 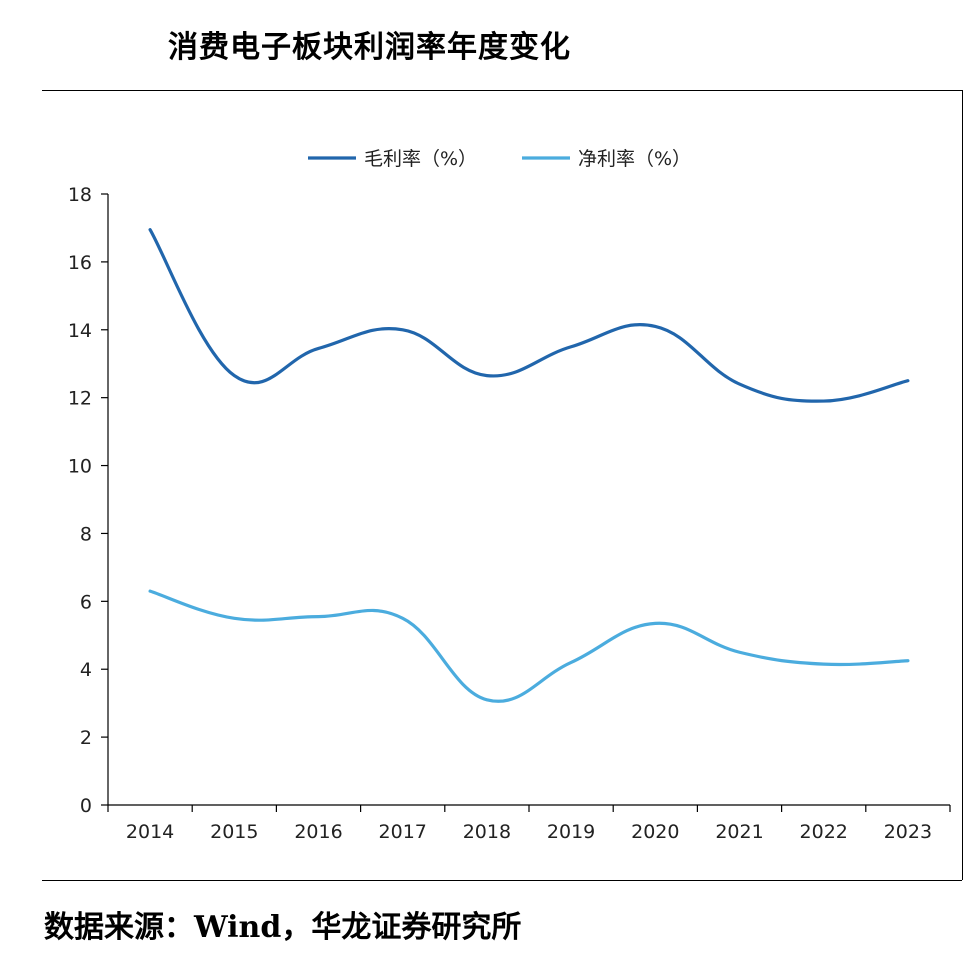 I want to click on x-tick-label: 2022, so click(x=824, y=832).